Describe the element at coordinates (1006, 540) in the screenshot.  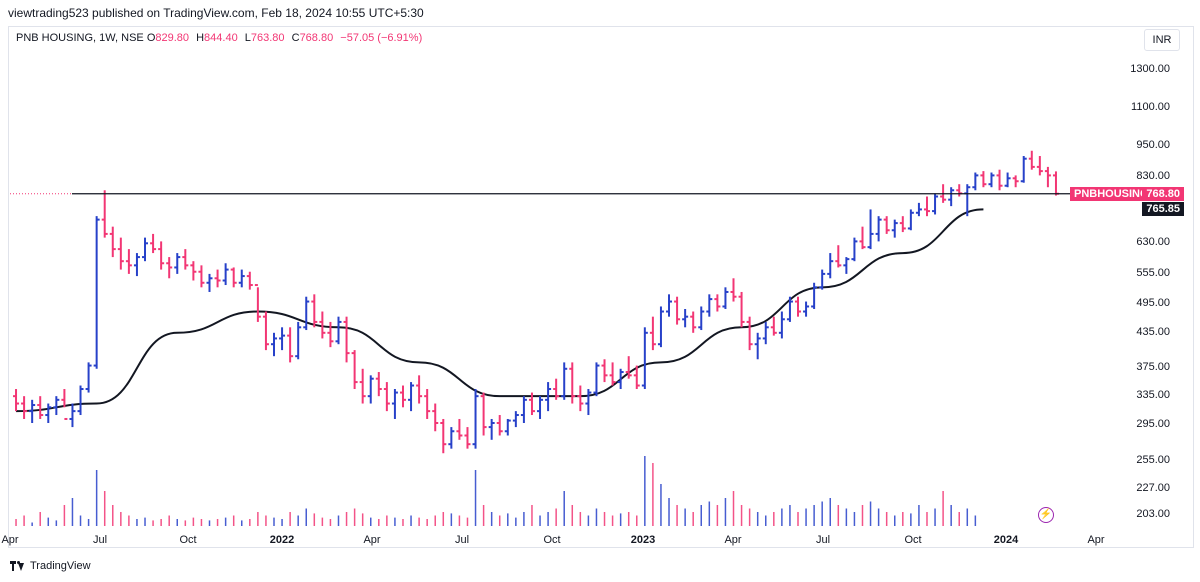
I see `x-tick-label: 2024` at that location.